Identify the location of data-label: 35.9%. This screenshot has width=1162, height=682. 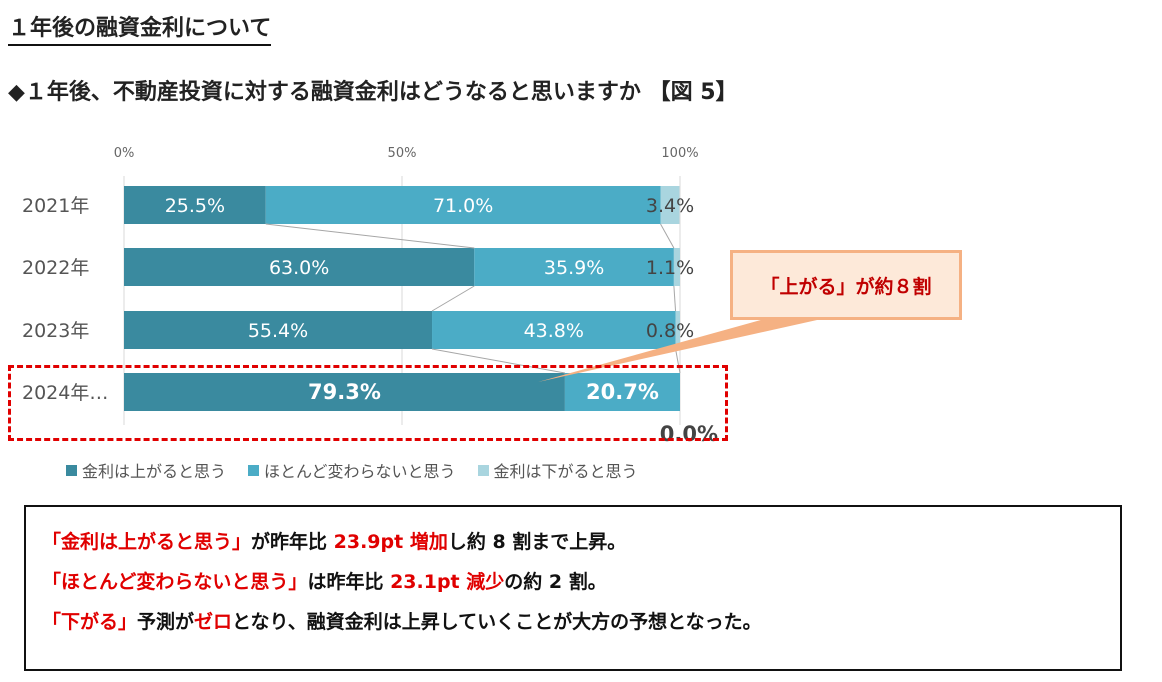
(574, 268).